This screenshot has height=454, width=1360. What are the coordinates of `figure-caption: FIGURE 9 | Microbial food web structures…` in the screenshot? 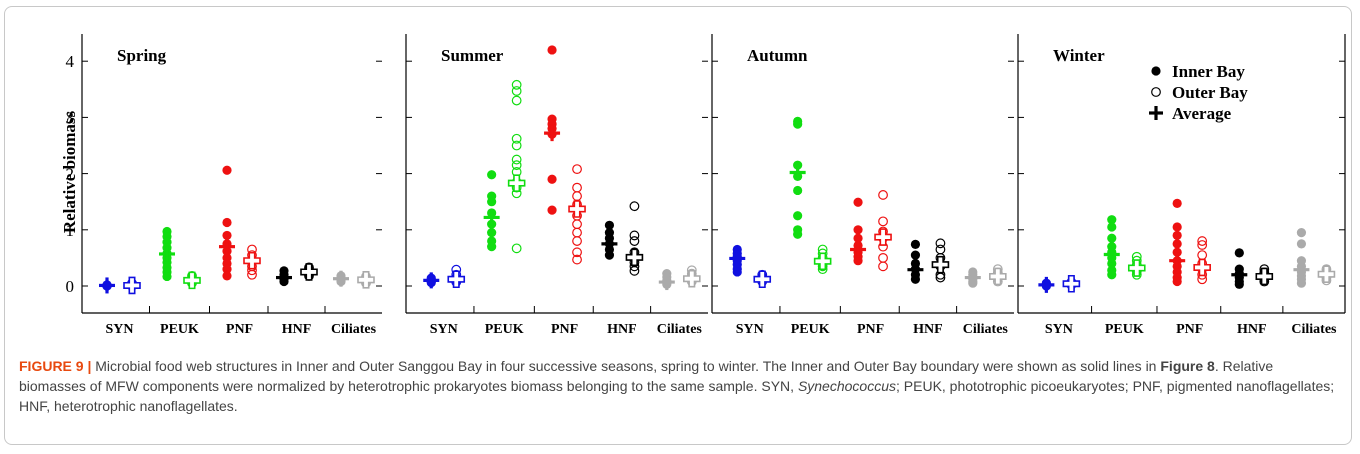 It's located at (679, 386).